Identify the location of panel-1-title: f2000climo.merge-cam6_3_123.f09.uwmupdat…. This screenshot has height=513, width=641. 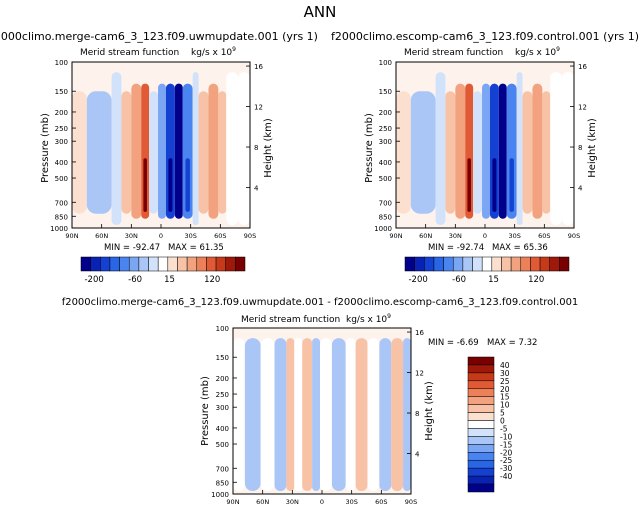
(159, 36).